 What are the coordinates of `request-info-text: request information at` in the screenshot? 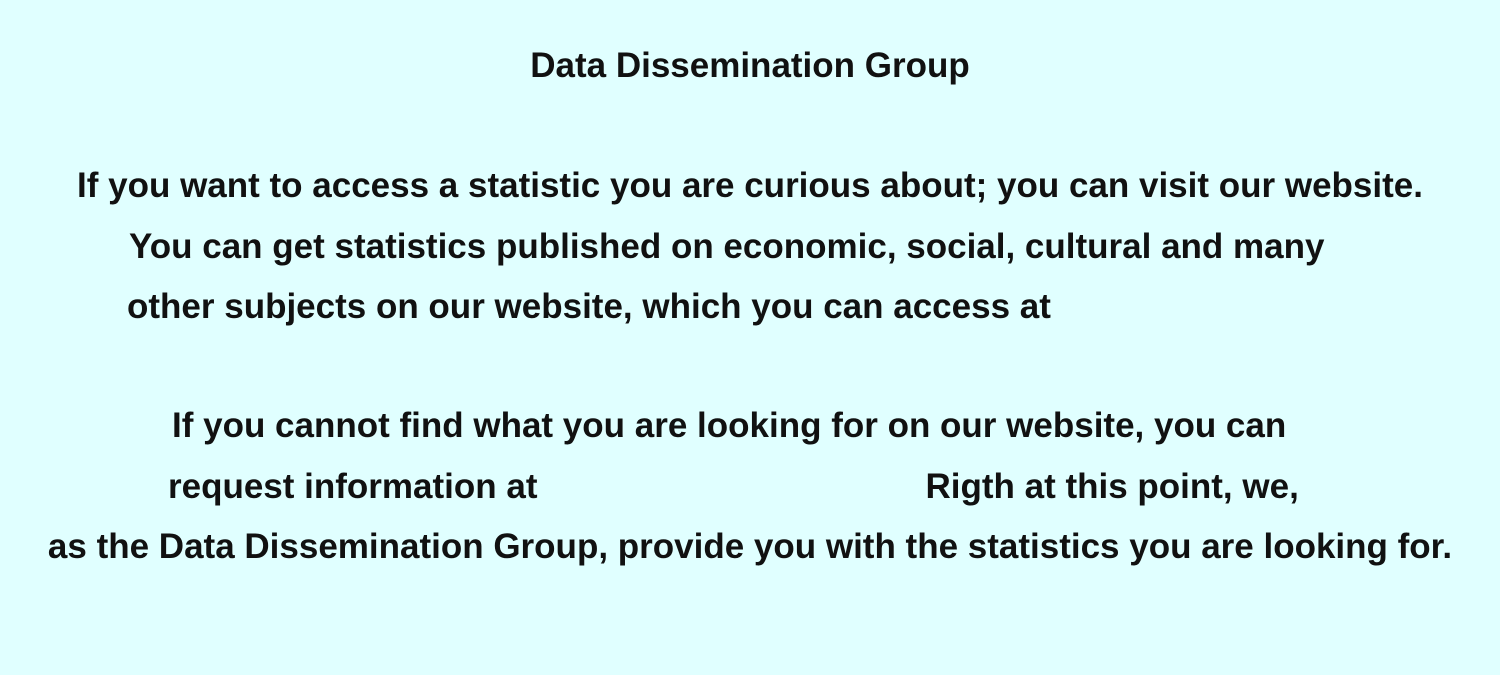 It's located at (353, 486).